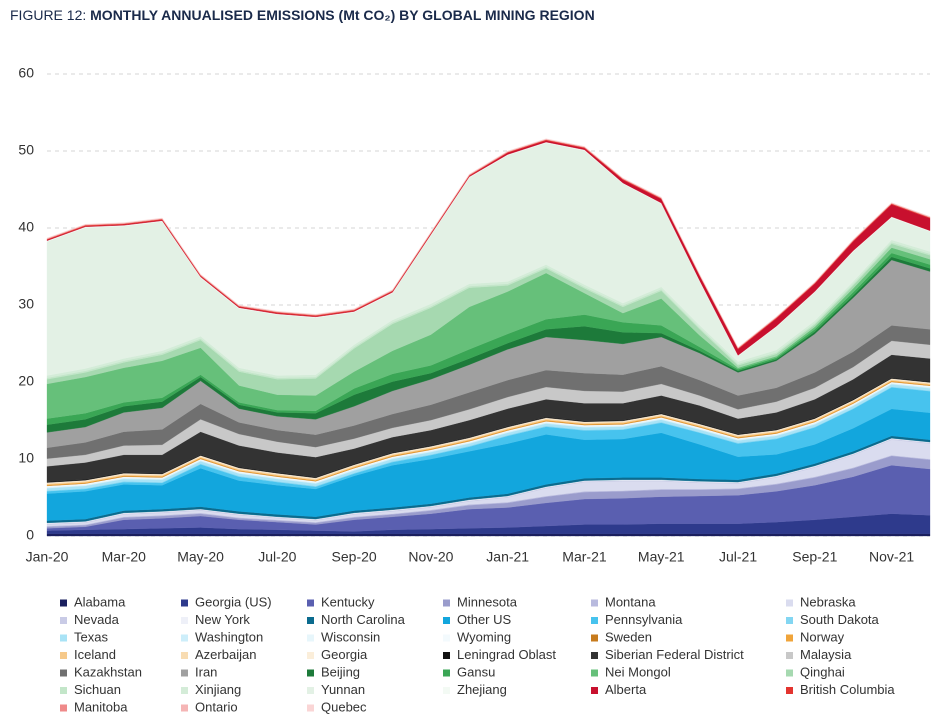 The image size is (945, 726). Describe the element at coordinates (506, 654) in the screenshot. I see `legend-label: Leningrad Oblast` at that location.